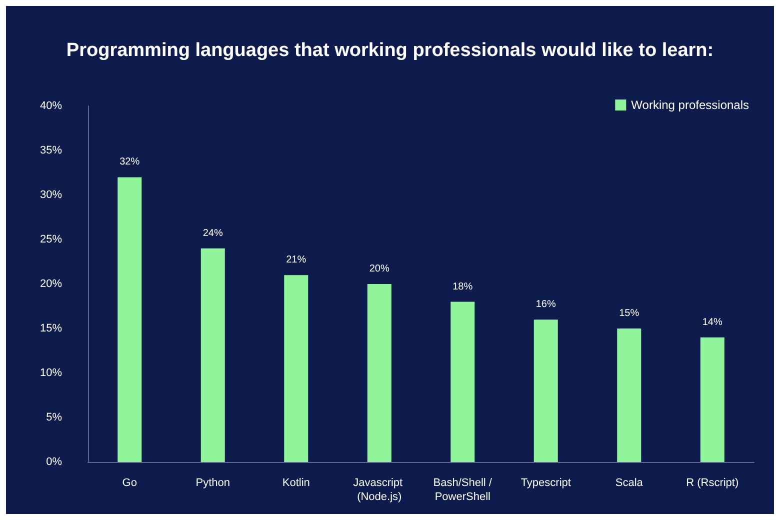 This screenshot has height=520, width=780. What do you see at coordinates (545, 483) in the screenshot?
I see `x-tick-label: Typescript` at bounding box center [545, 483].